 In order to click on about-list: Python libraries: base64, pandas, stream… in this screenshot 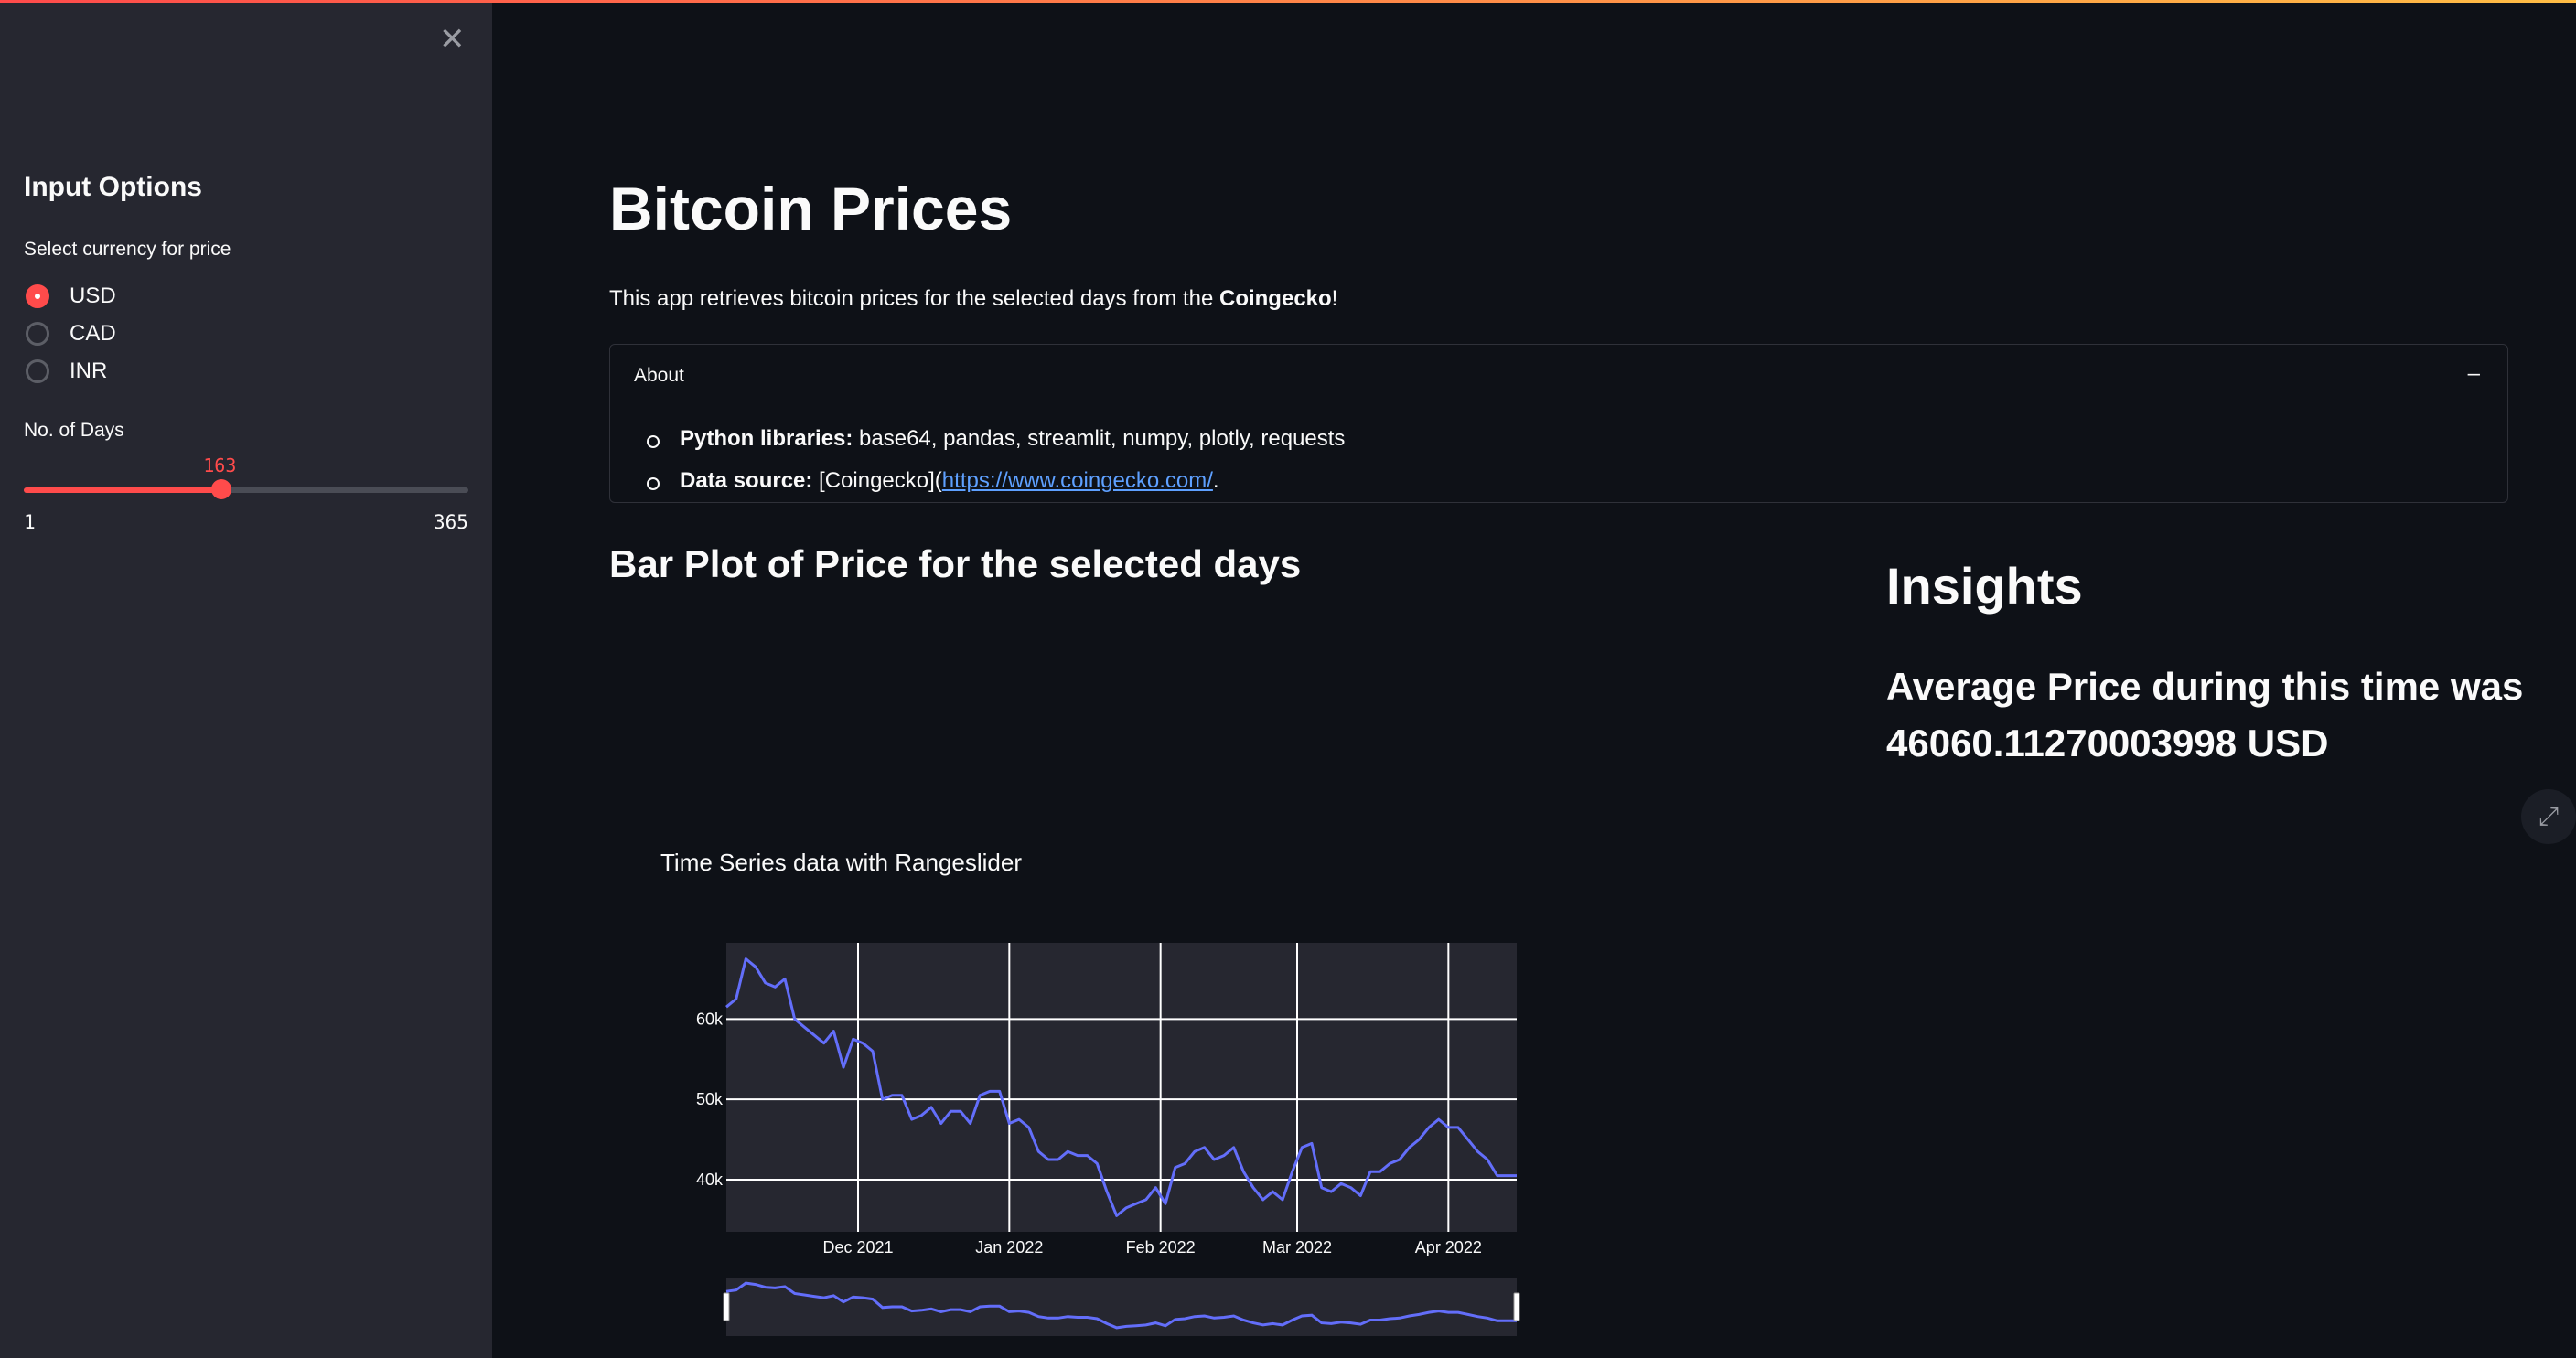, I will do `click(996, 460)`.